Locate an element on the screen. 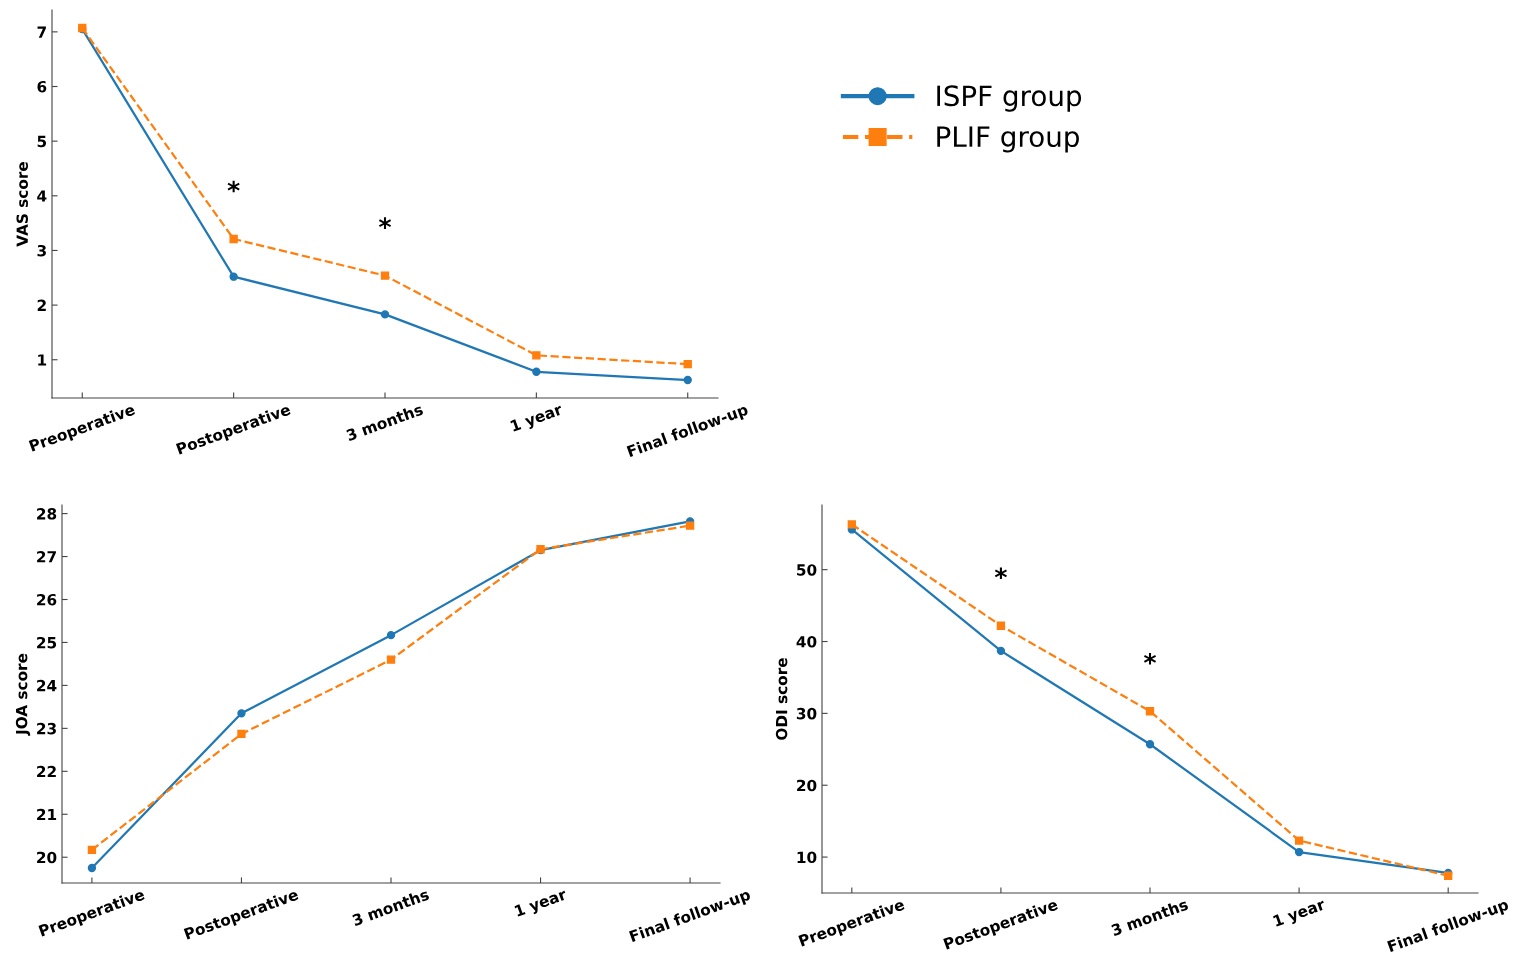 Image resolution: width=1531 pixels, height=965 pixels. y-tick-label: 10 is located at coordinates (807, 857).